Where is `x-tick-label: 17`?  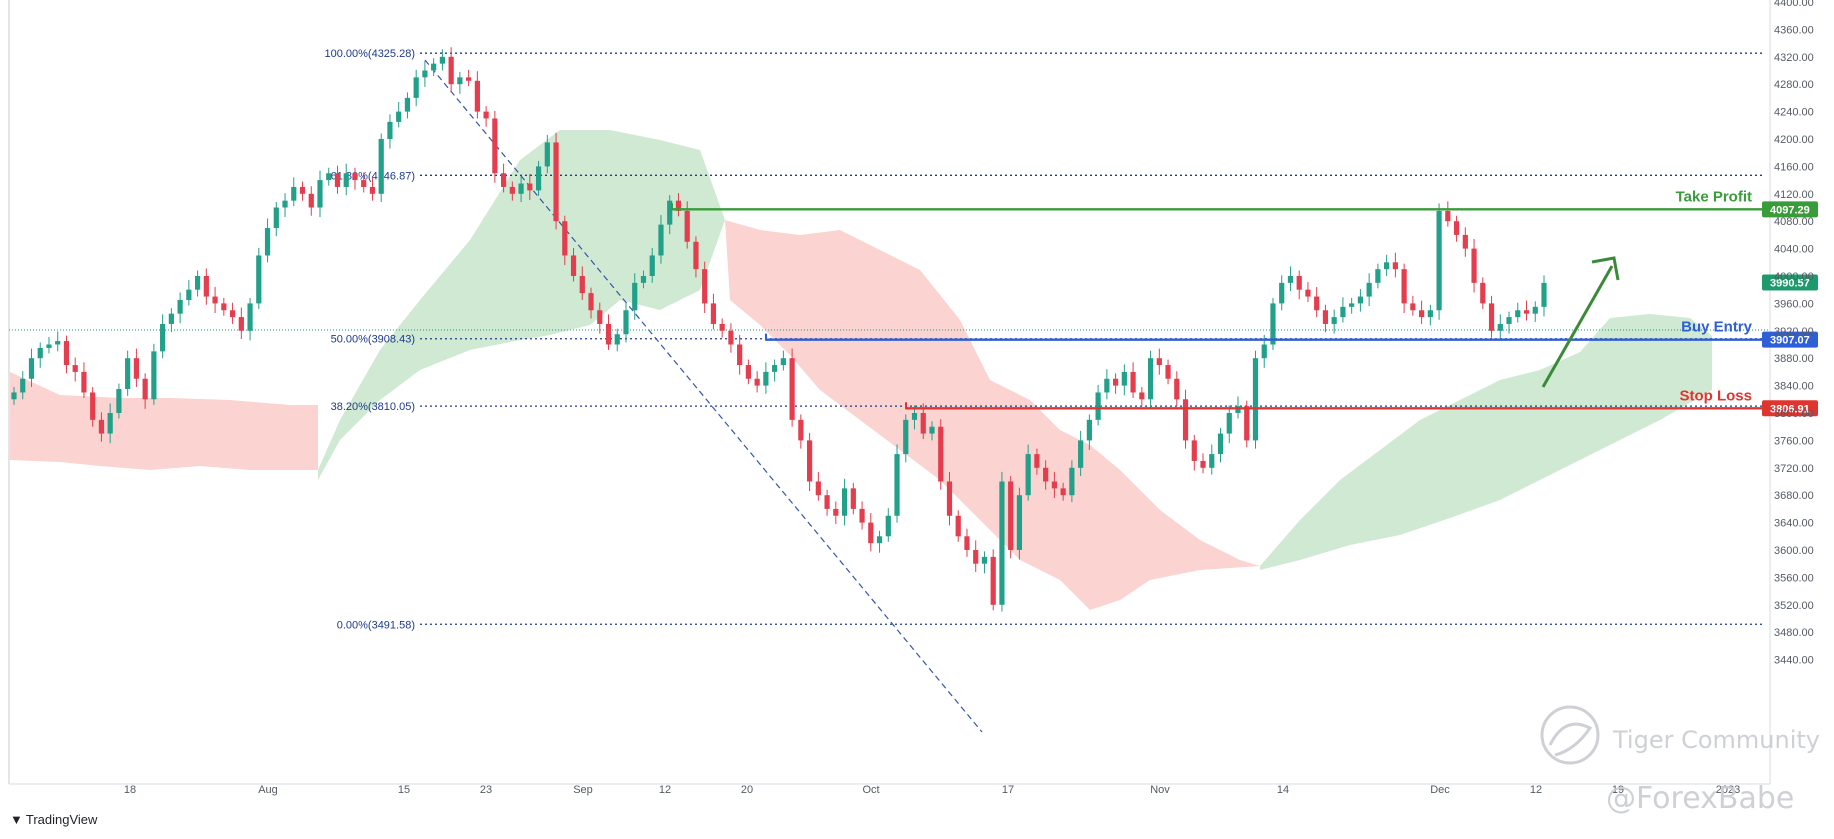 x-tick-label: 17 is located at coordinates (1008, 790).